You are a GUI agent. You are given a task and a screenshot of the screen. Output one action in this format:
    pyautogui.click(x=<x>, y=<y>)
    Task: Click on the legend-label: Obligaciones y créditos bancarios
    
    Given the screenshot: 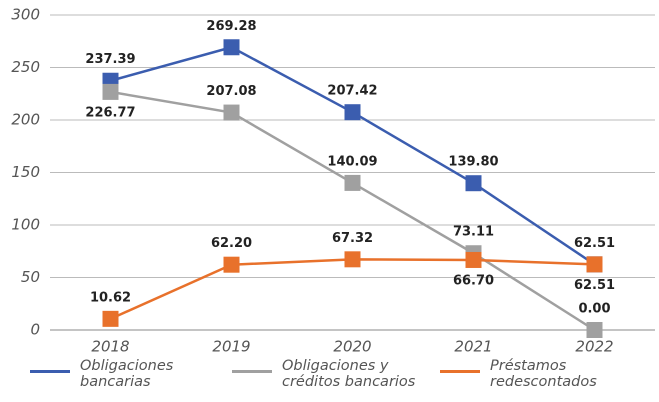 What is the action you would take?
    pyautogui.click(x=349, y=374)
    